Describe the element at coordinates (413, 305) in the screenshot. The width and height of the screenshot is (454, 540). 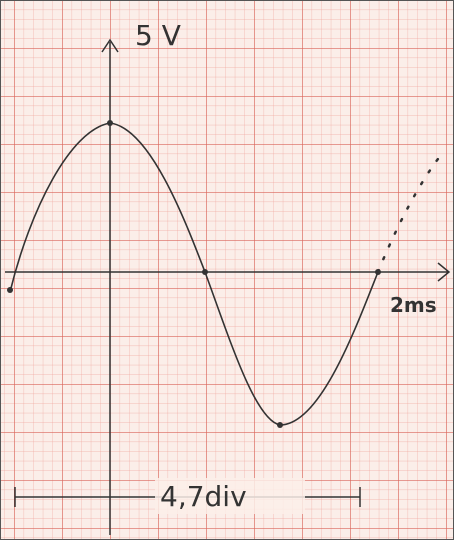
I see `time-label: 2ms` at that location.